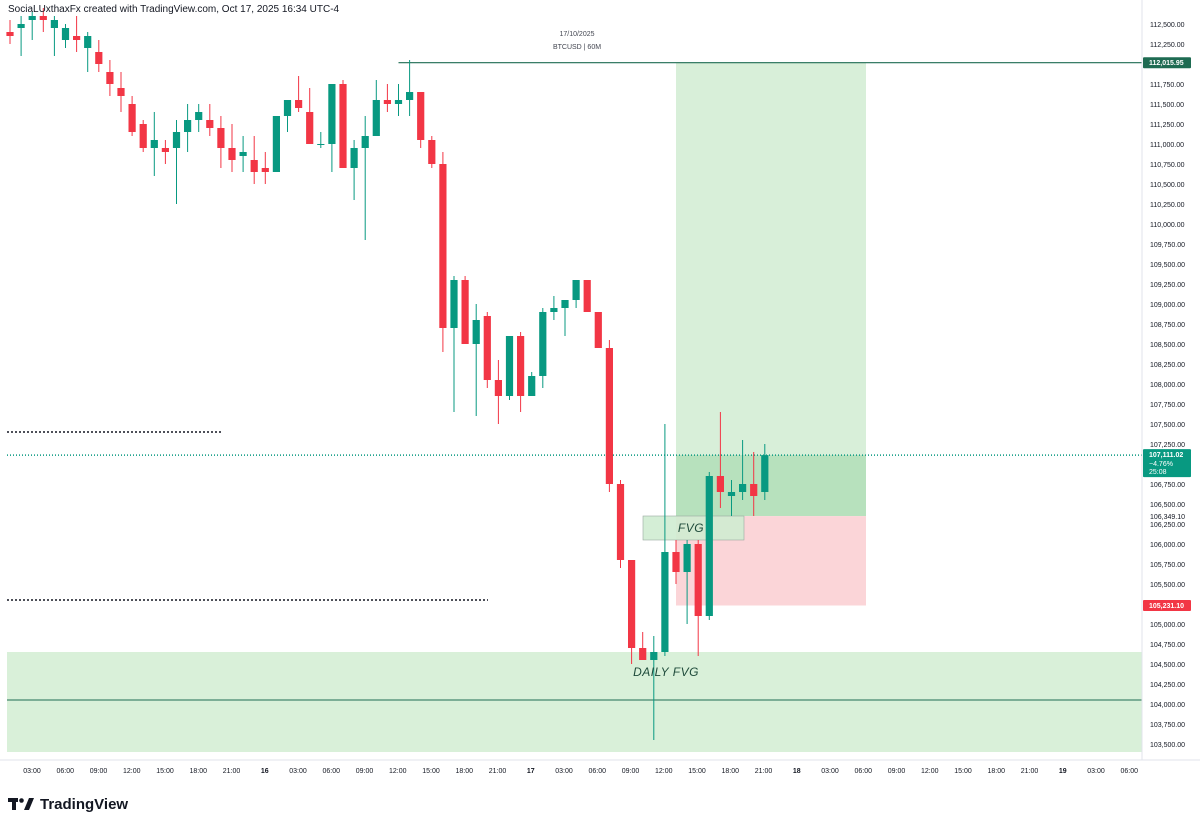 The width and height of the screenshot is (1200, 824). What do you see at coordinates (1167, 305) in the screenshot?
I see `price-tick-label: 109,000.00` at bounding box center [1167, 305].